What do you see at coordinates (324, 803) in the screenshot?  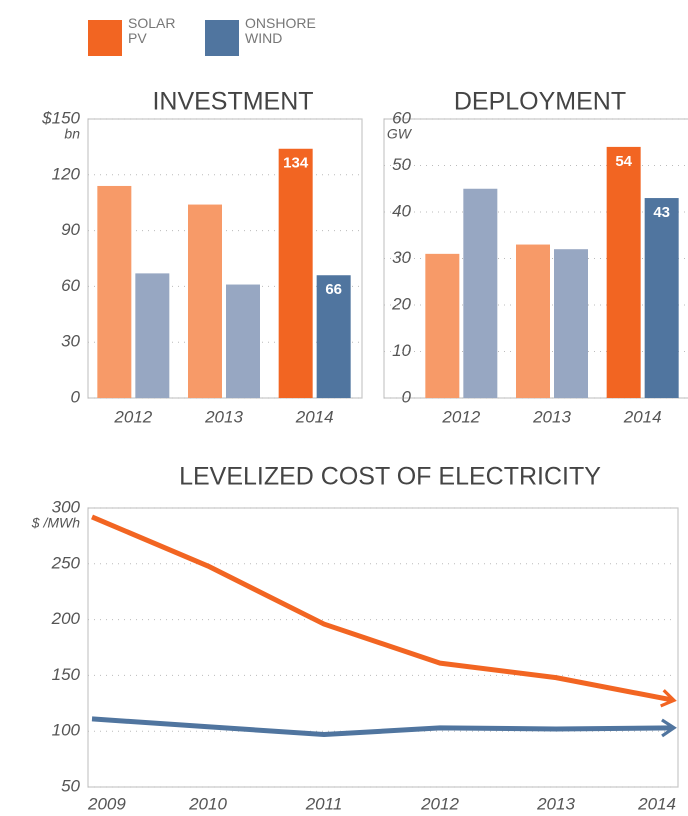 I see `x-tick-label: 2011` at bounding box center [324, 803].